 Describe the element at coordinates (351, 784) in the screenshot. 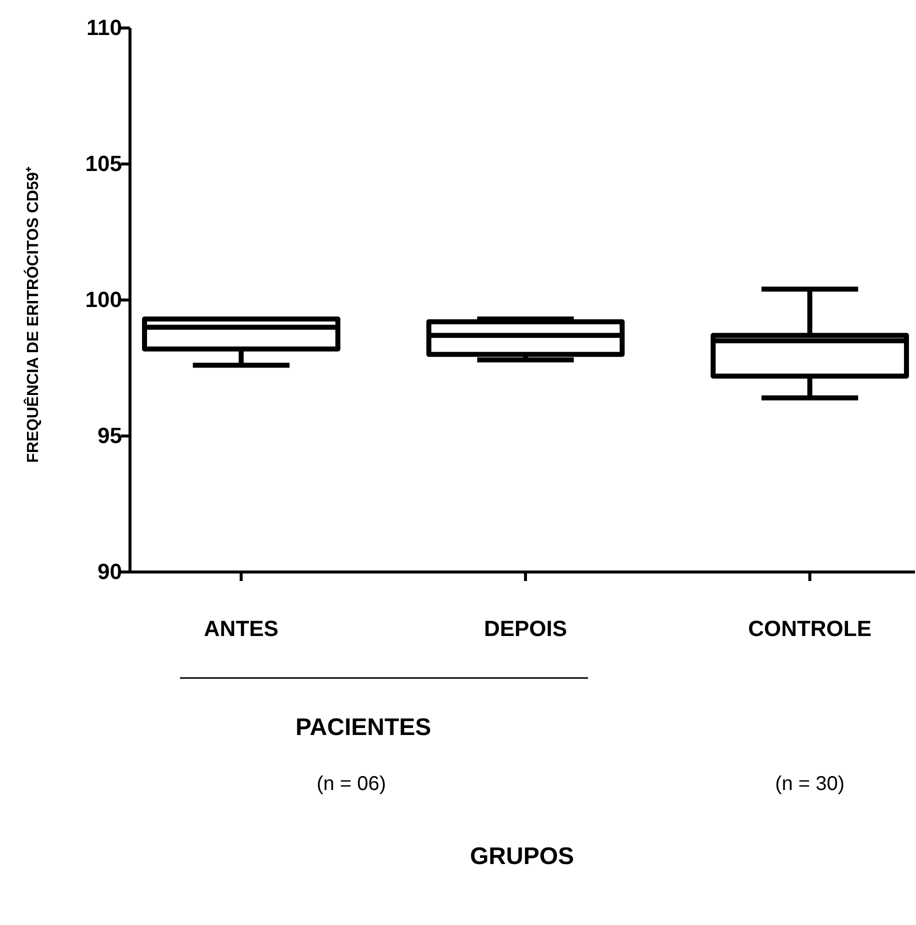

I see `text: (n = 06)` at that location.